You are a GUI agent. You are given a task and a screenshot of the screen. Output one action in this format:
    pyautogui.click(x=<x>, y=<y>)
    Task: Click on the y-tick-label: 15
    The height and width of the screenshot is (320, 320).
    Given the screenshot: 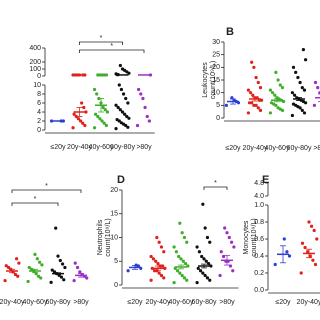 What is the action you would take?
    pyautogui.click(x=216, y=80)
    